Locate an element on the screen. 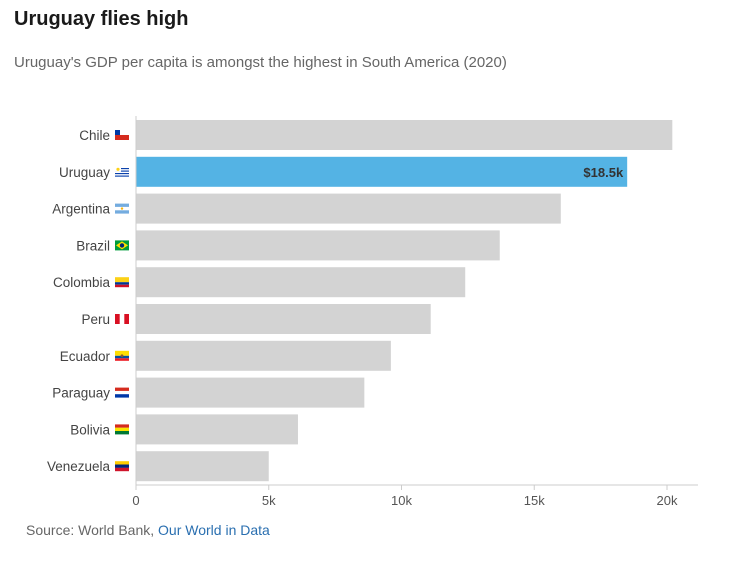 The width and height of the screenshot is (755, 569). category-label-argentina: Argentina is located at coordinates (81, 209).